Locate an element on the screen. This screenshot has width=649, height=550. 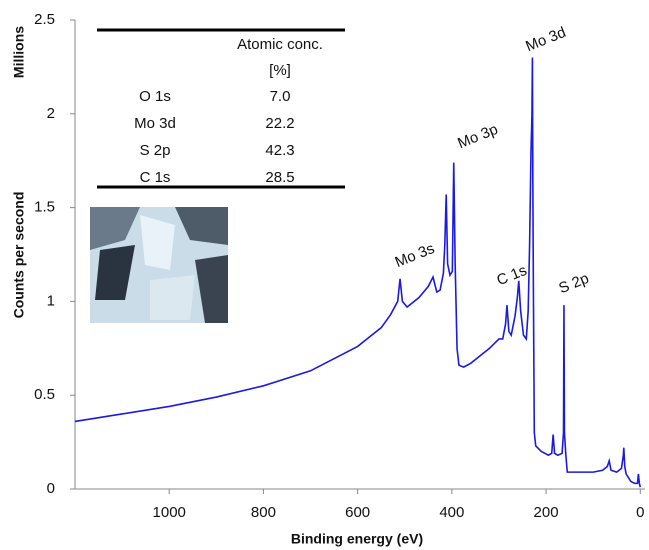
table-cell: S 2p is located at coordinates (155, 150).